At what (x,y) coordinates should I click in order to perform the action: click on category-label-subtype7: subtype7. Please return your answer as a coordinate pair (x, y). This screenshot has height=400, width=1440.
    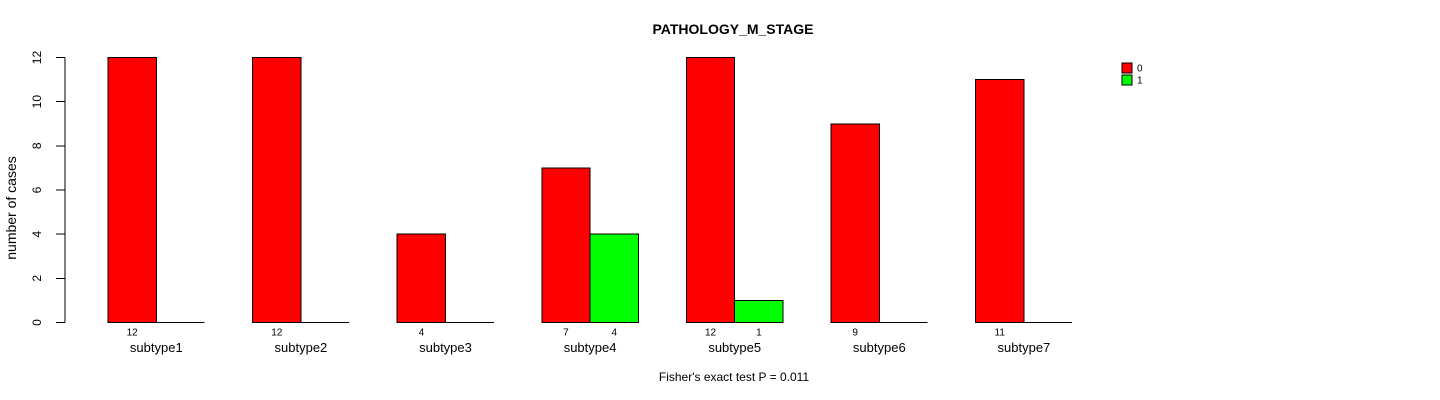
    Looking at the image, I should click on (1024, 347).